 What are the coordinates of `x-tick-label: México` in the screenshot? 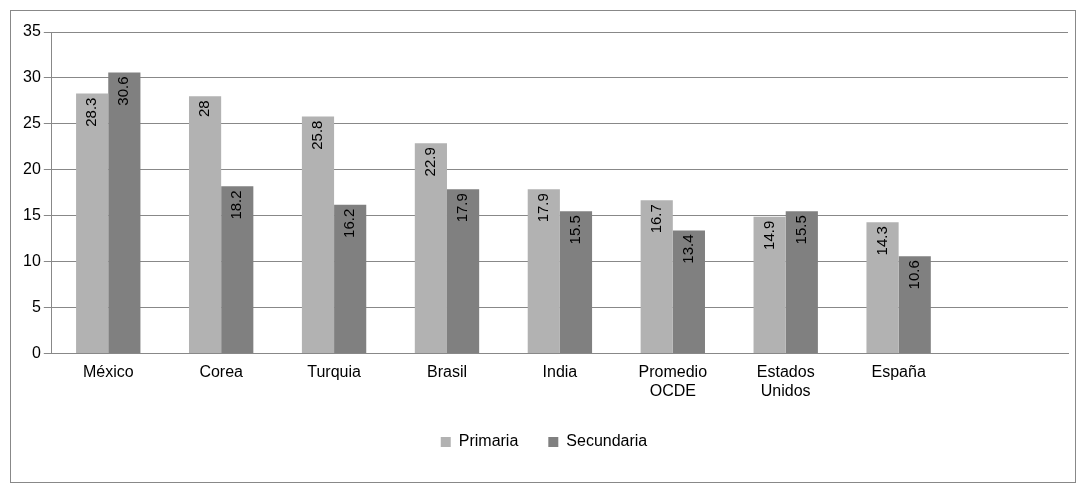 It's located at (108, 371).